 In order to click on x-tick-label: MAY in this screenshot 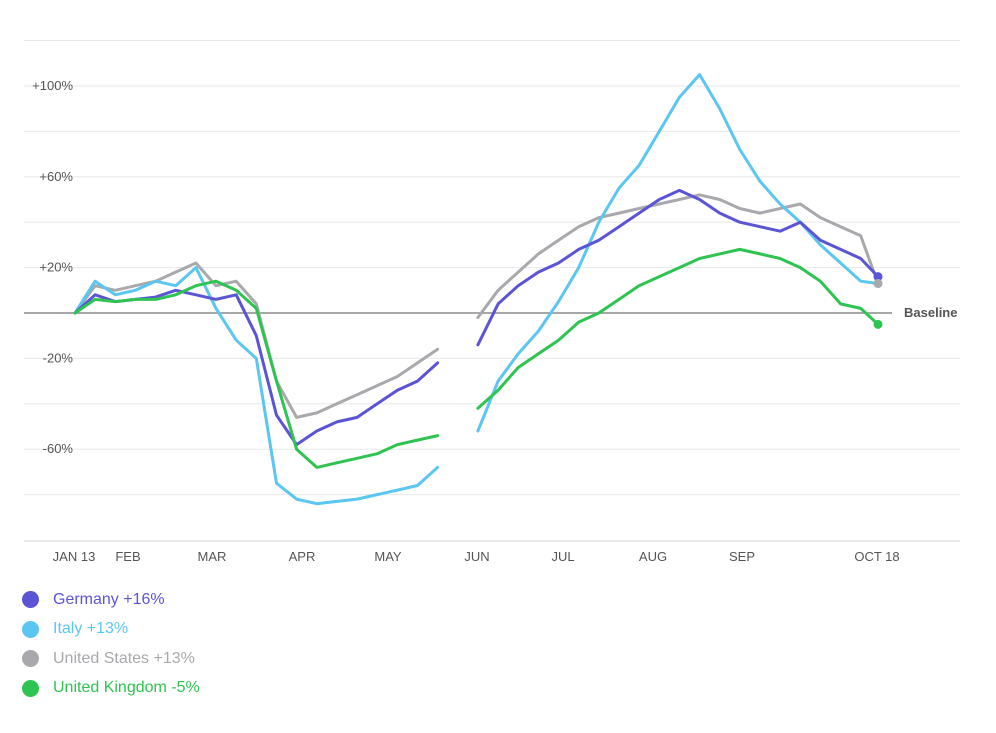, I will do `click(388, 556)`.